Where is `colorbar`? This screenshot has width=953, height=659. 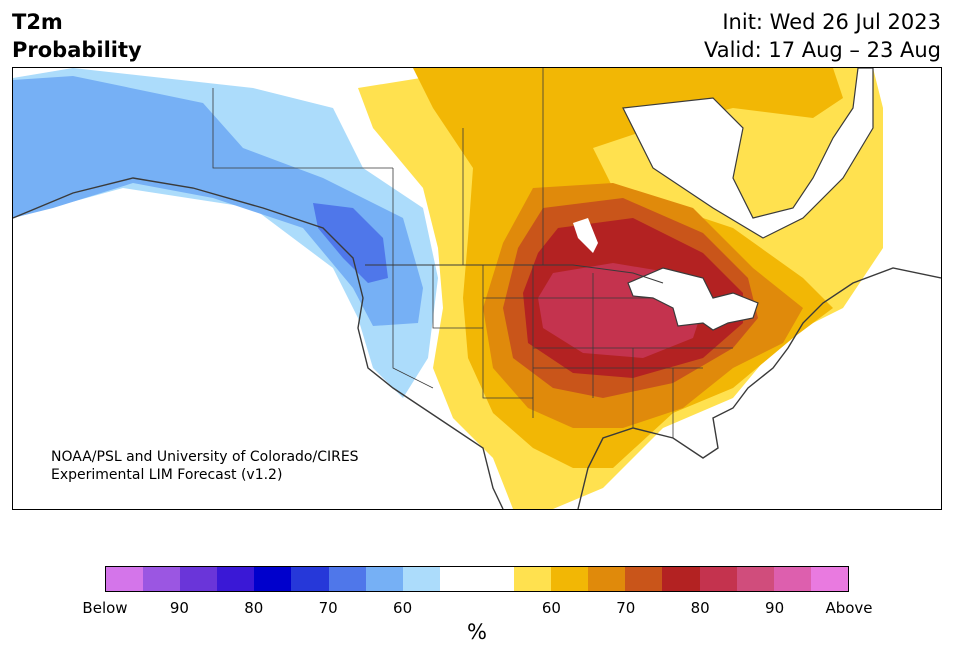 colorbar is located at coordinates (477, 579).